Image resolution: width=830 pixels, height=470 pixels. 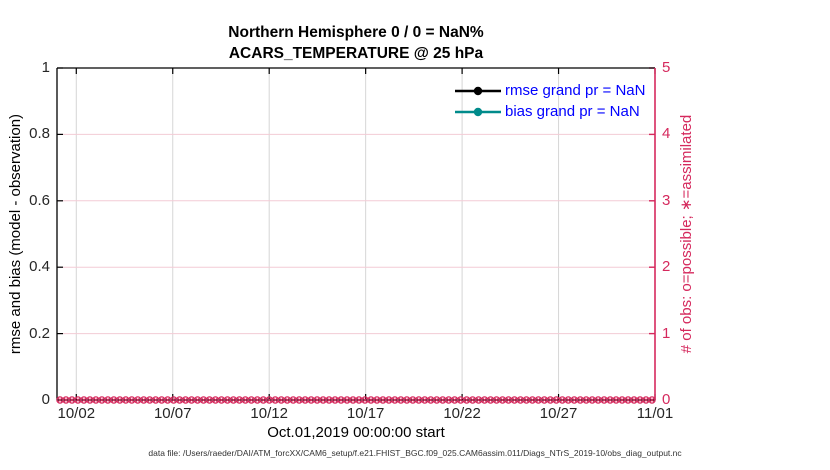 I want to click on legend-label-rmse: rmse grand pr = NaN, so click(x=575, y=90).